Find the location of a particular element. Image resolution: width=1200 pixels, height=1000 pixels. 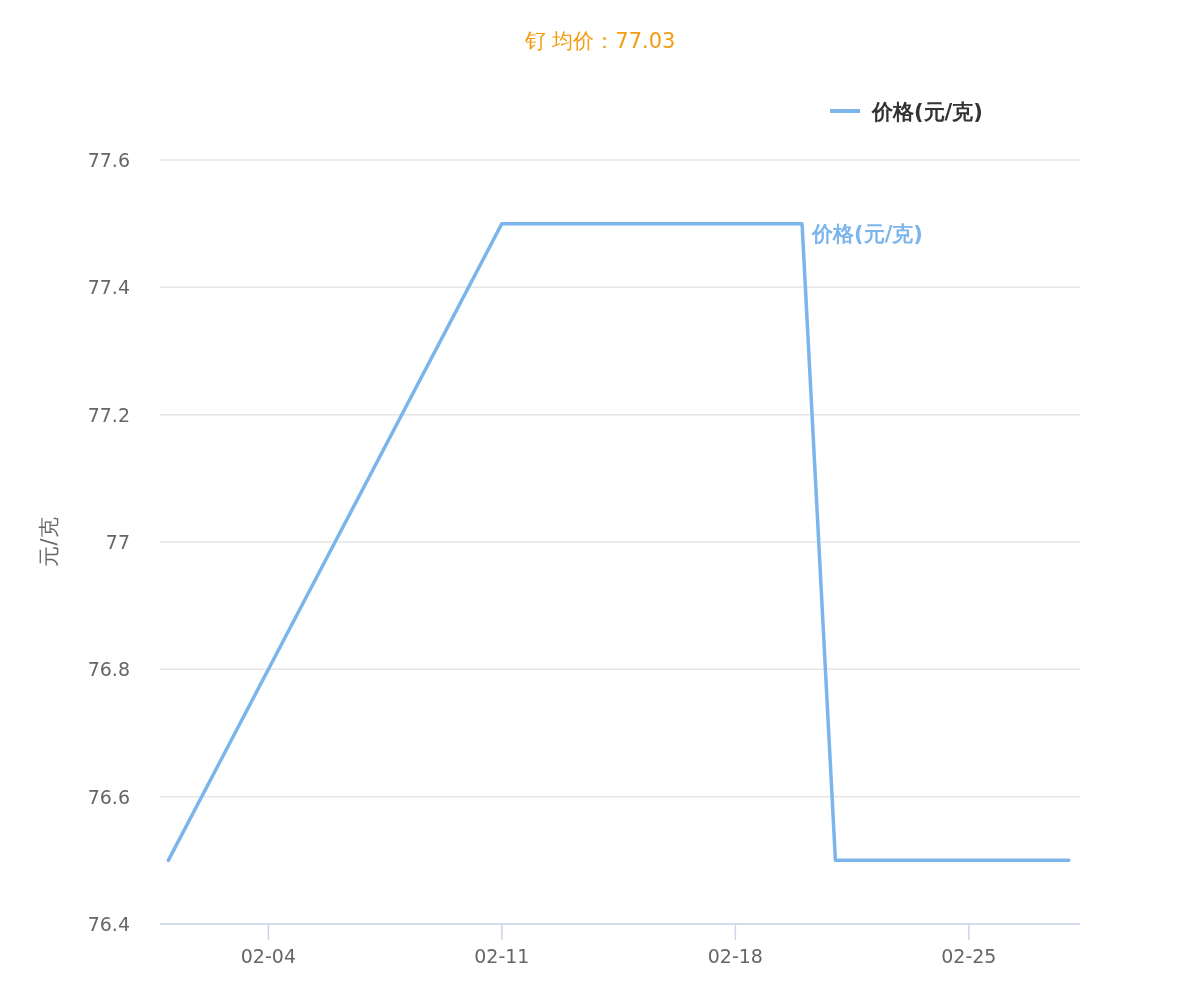

y-tick-label: 77.2 is located at coordinates (108, 414).